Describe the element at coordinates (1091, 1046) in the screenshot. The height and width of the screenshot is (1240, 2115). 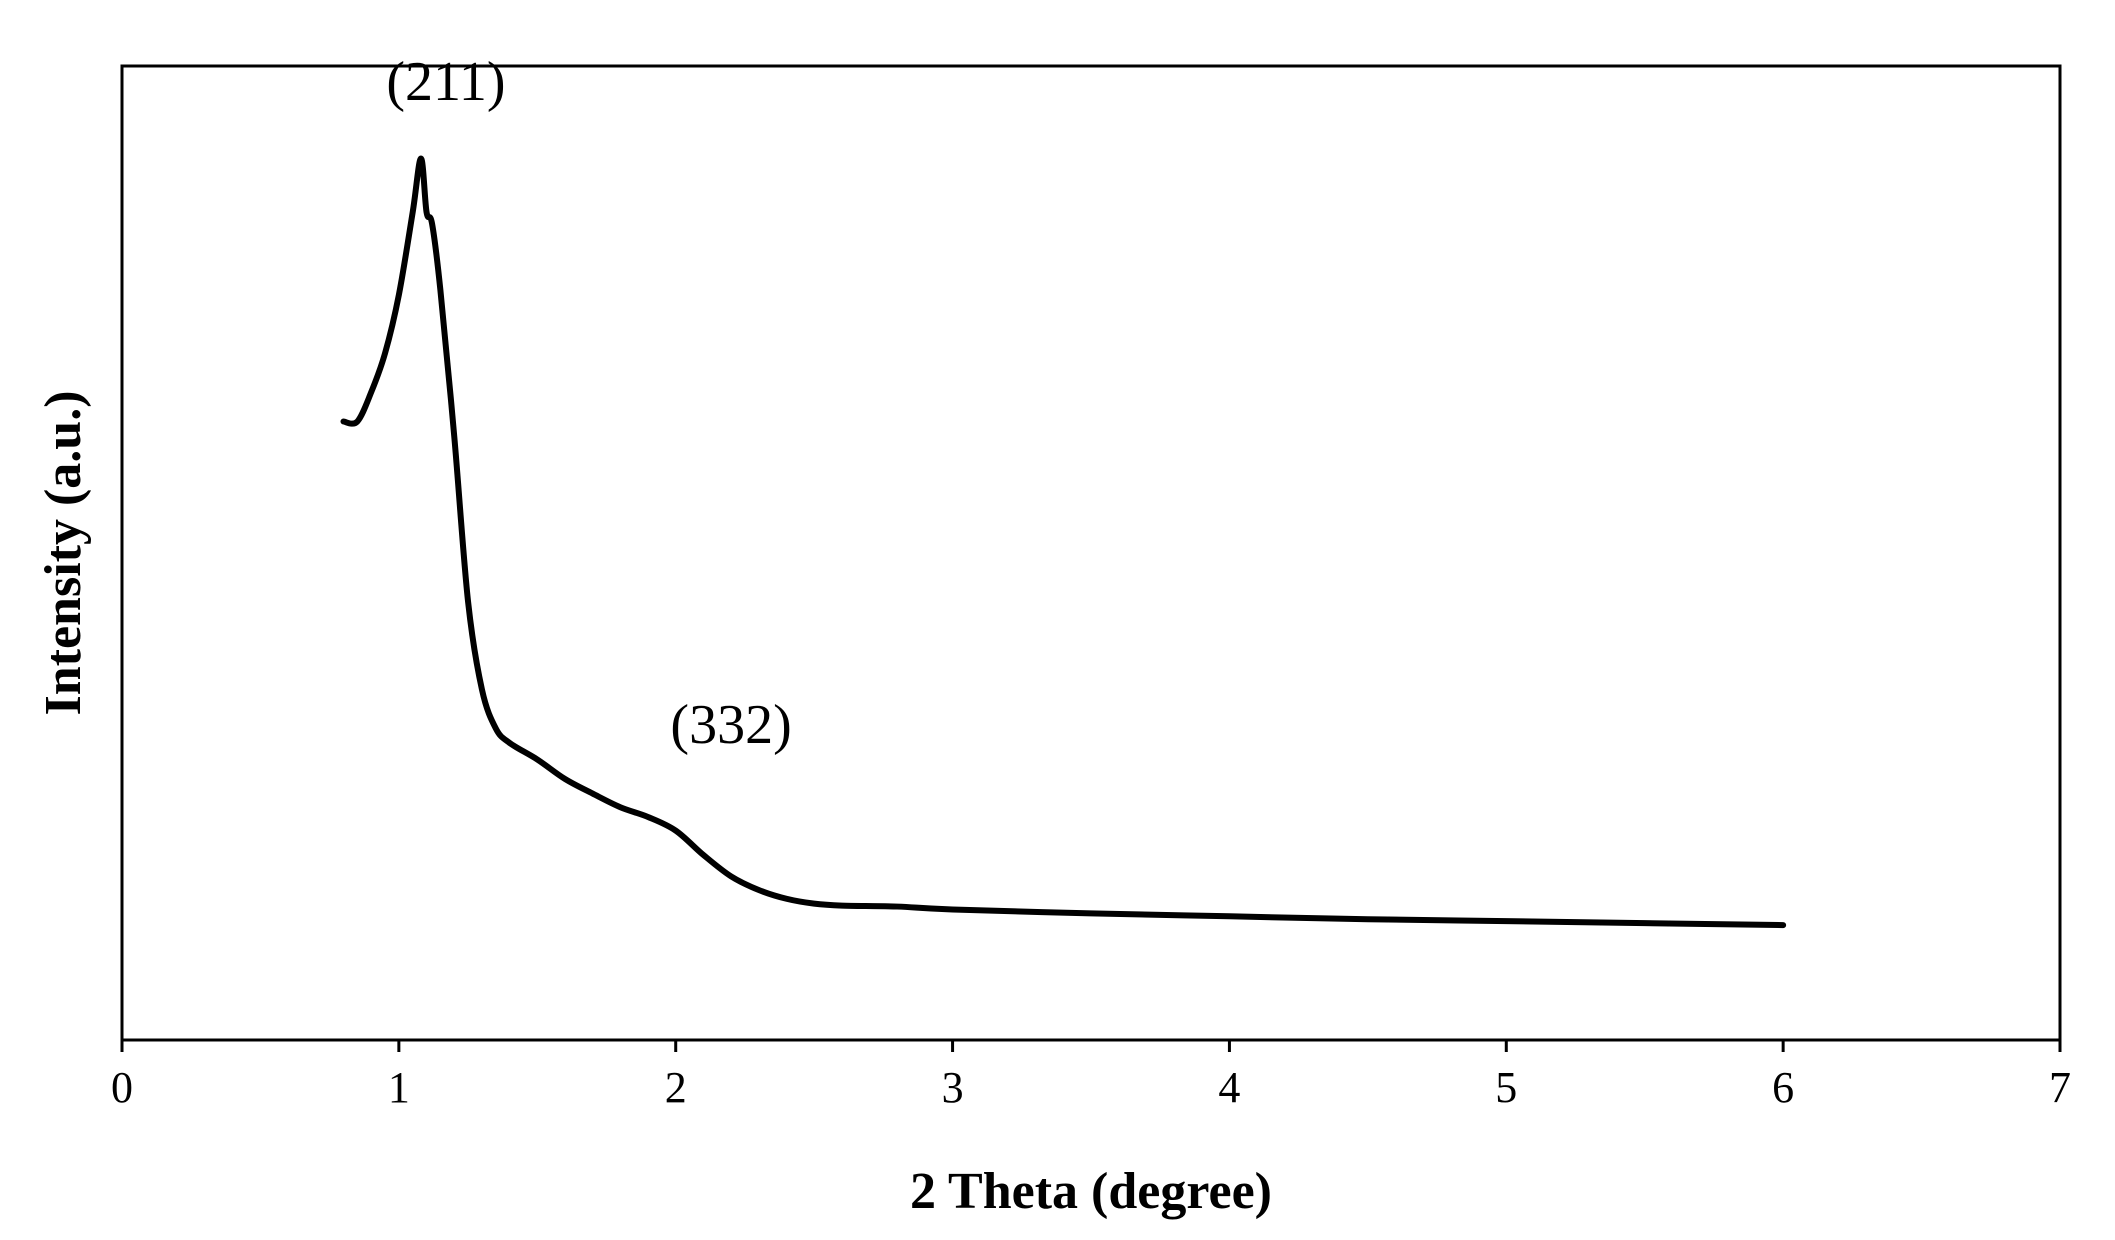
I see `x-axis-ticks` at that location.